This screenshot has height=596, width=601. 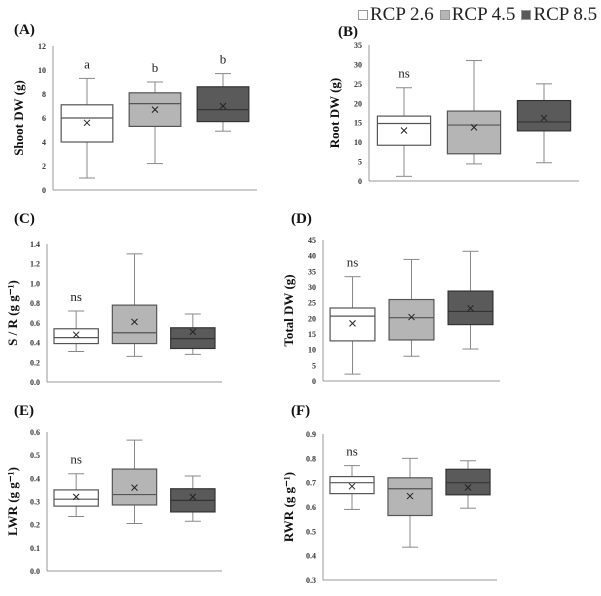 I want to click on legend: RCP 2.6 RCP 4.5 RCP 8.5, so click(x=477, y=15).